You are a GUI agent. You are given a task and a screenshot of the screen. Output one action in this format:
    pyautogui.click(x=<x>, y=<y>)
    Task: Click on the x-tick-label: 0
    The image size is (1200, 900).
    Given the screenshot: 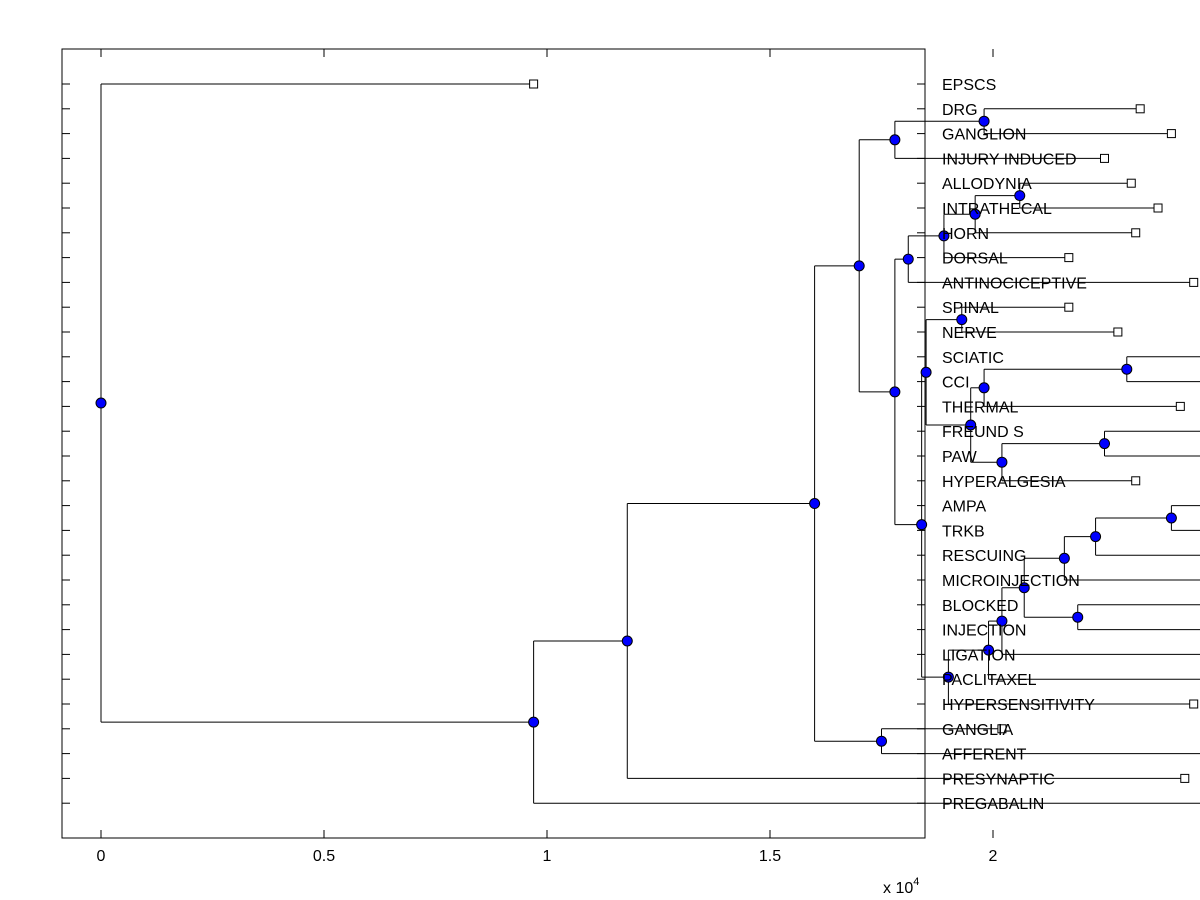 What is the action you would take?
    pyautogui.click(x=101, y=856)
    